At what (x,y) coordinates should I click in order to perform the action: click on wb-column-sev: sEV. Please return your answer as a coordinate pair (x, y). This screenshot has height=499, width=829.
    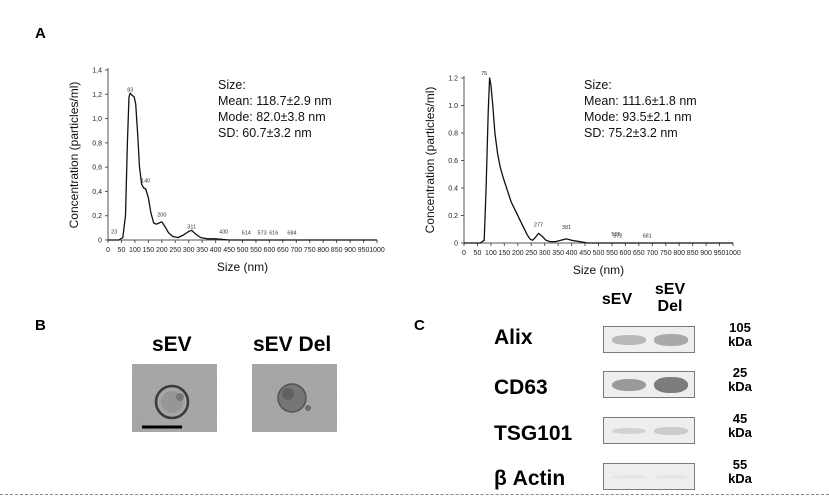
    Looking at the image, I should click on (617, 299).